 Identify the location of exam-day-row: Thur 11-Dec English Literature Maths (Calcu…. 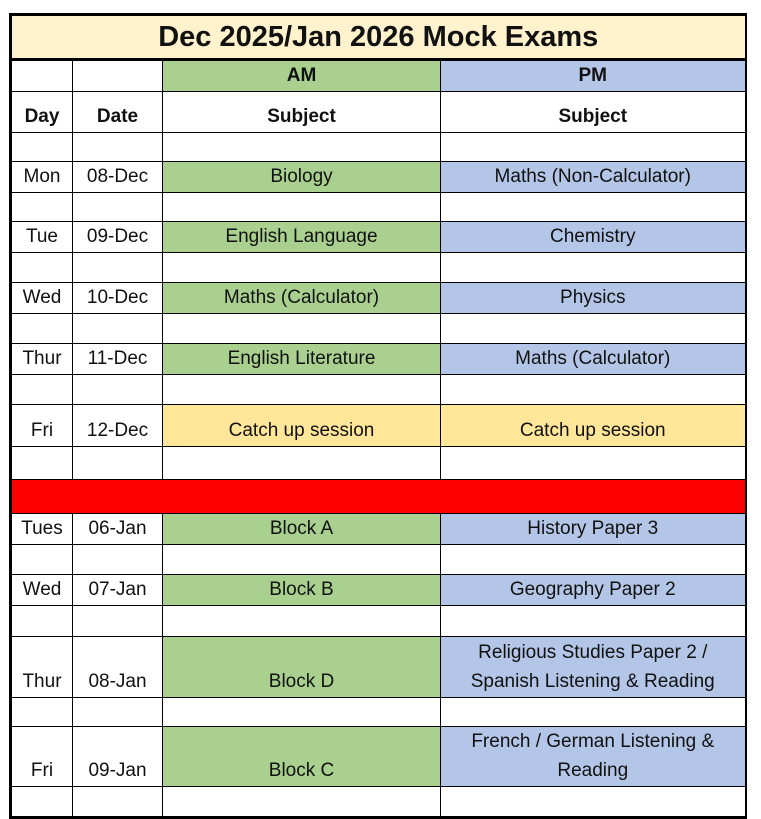
(378, 359).